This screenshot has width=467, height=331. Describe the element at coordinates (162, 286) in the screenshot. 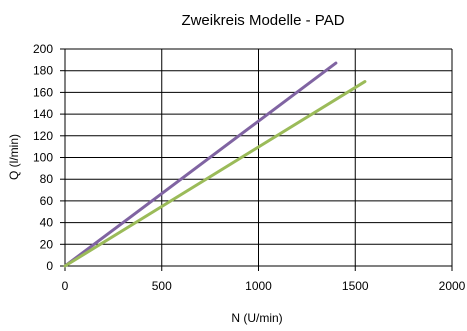

I see `x-tick-label-500: 500` at that location.